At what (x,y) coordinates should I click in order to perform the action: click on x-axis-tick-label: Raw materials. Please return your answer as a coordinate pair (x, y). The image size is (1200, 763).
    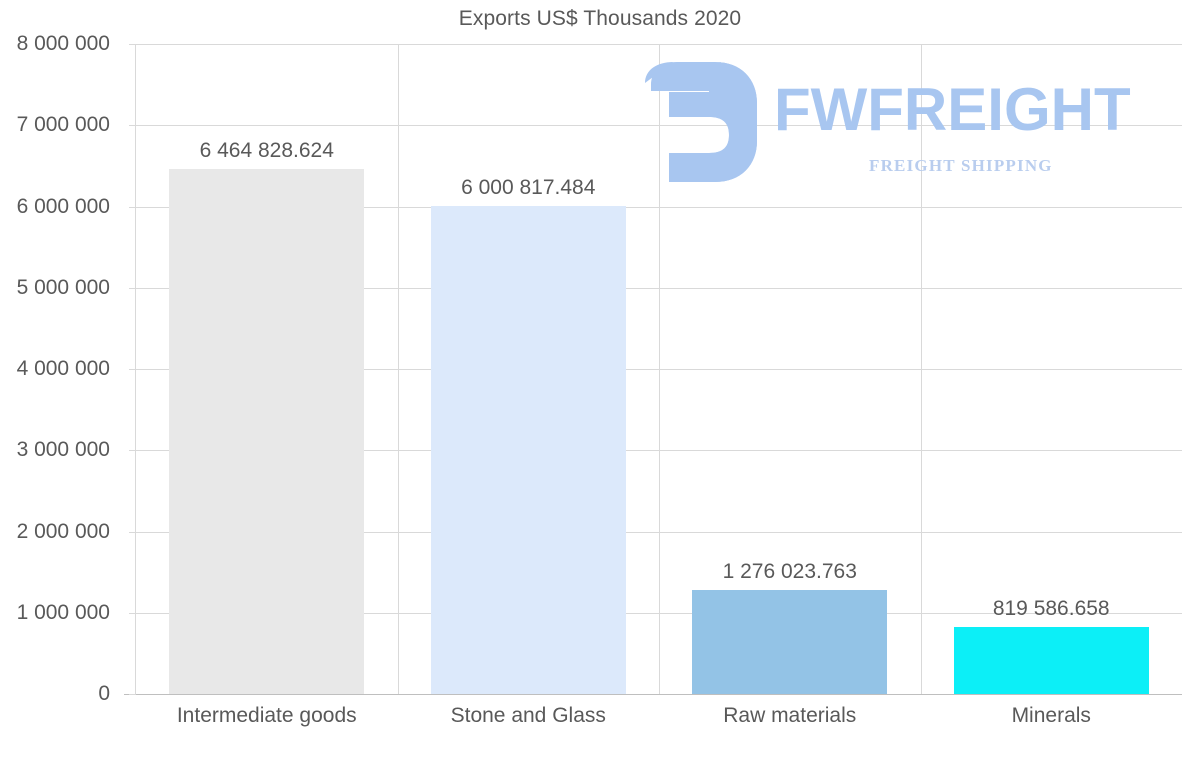
    Looking at the image, I should click on (790, 715).